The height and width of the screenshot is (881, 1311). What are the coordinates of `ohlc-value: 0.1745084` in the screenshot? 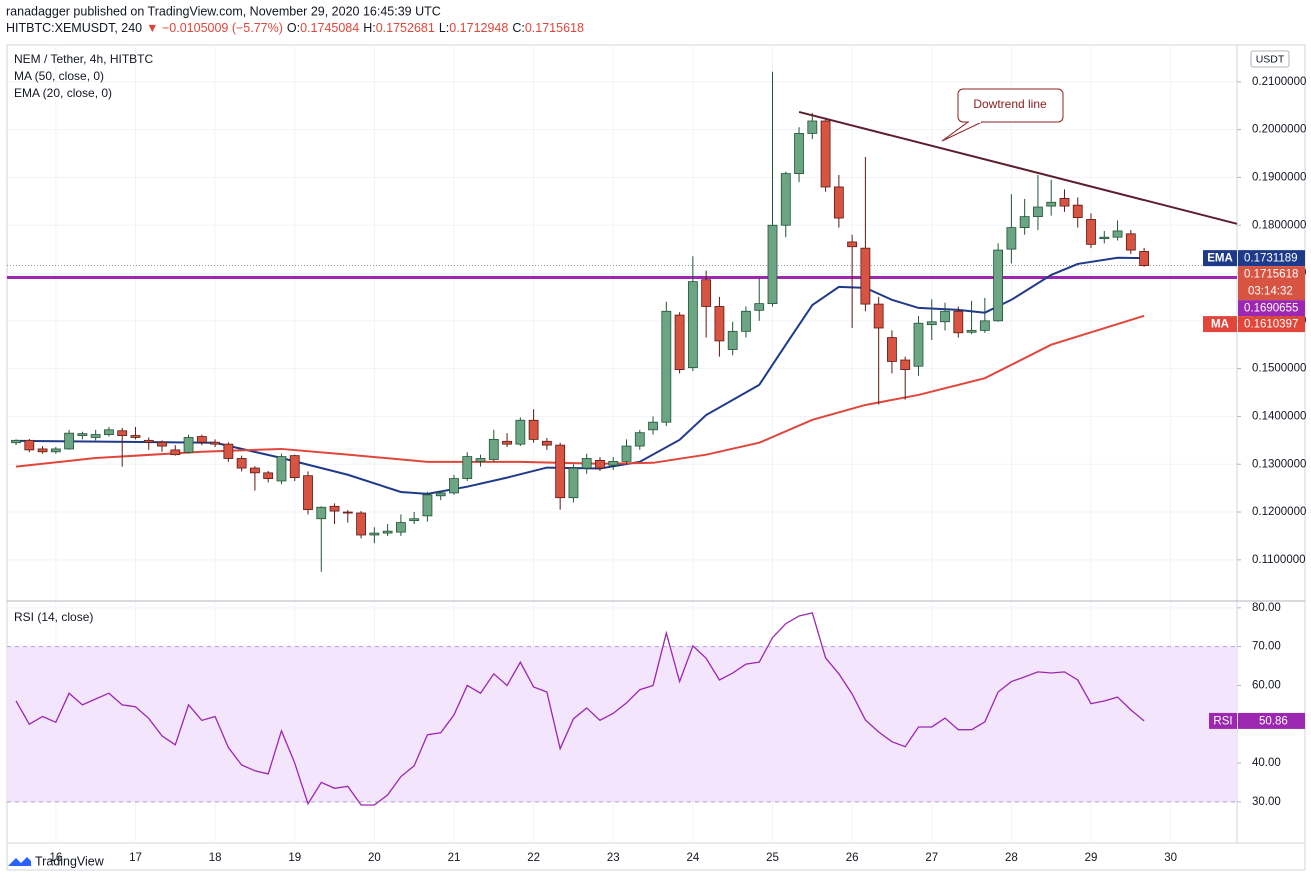 It's located at (329, 28).